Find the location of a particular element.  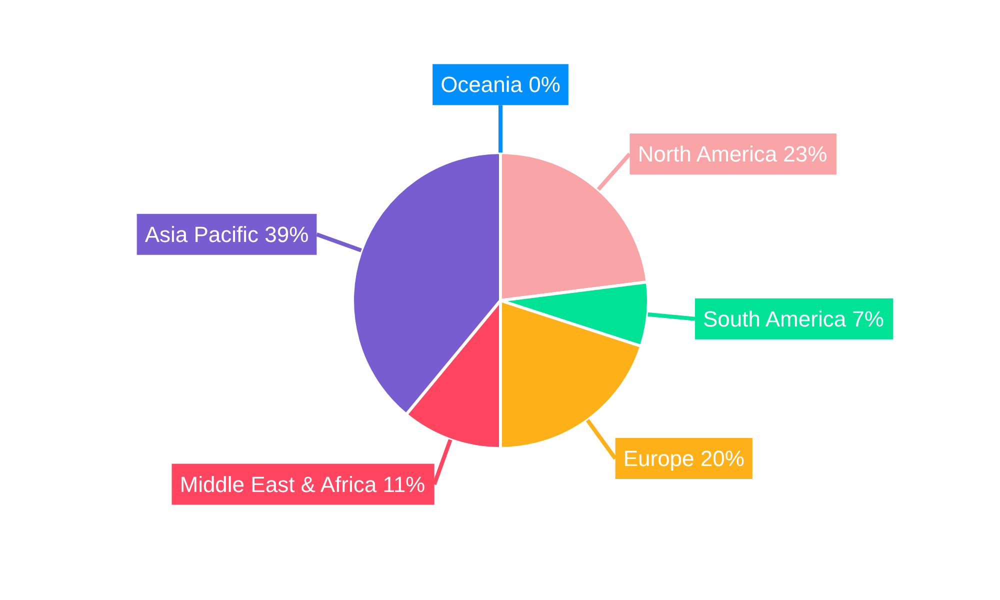

slice-label: North America 23% is located at coordinates (733, 153).